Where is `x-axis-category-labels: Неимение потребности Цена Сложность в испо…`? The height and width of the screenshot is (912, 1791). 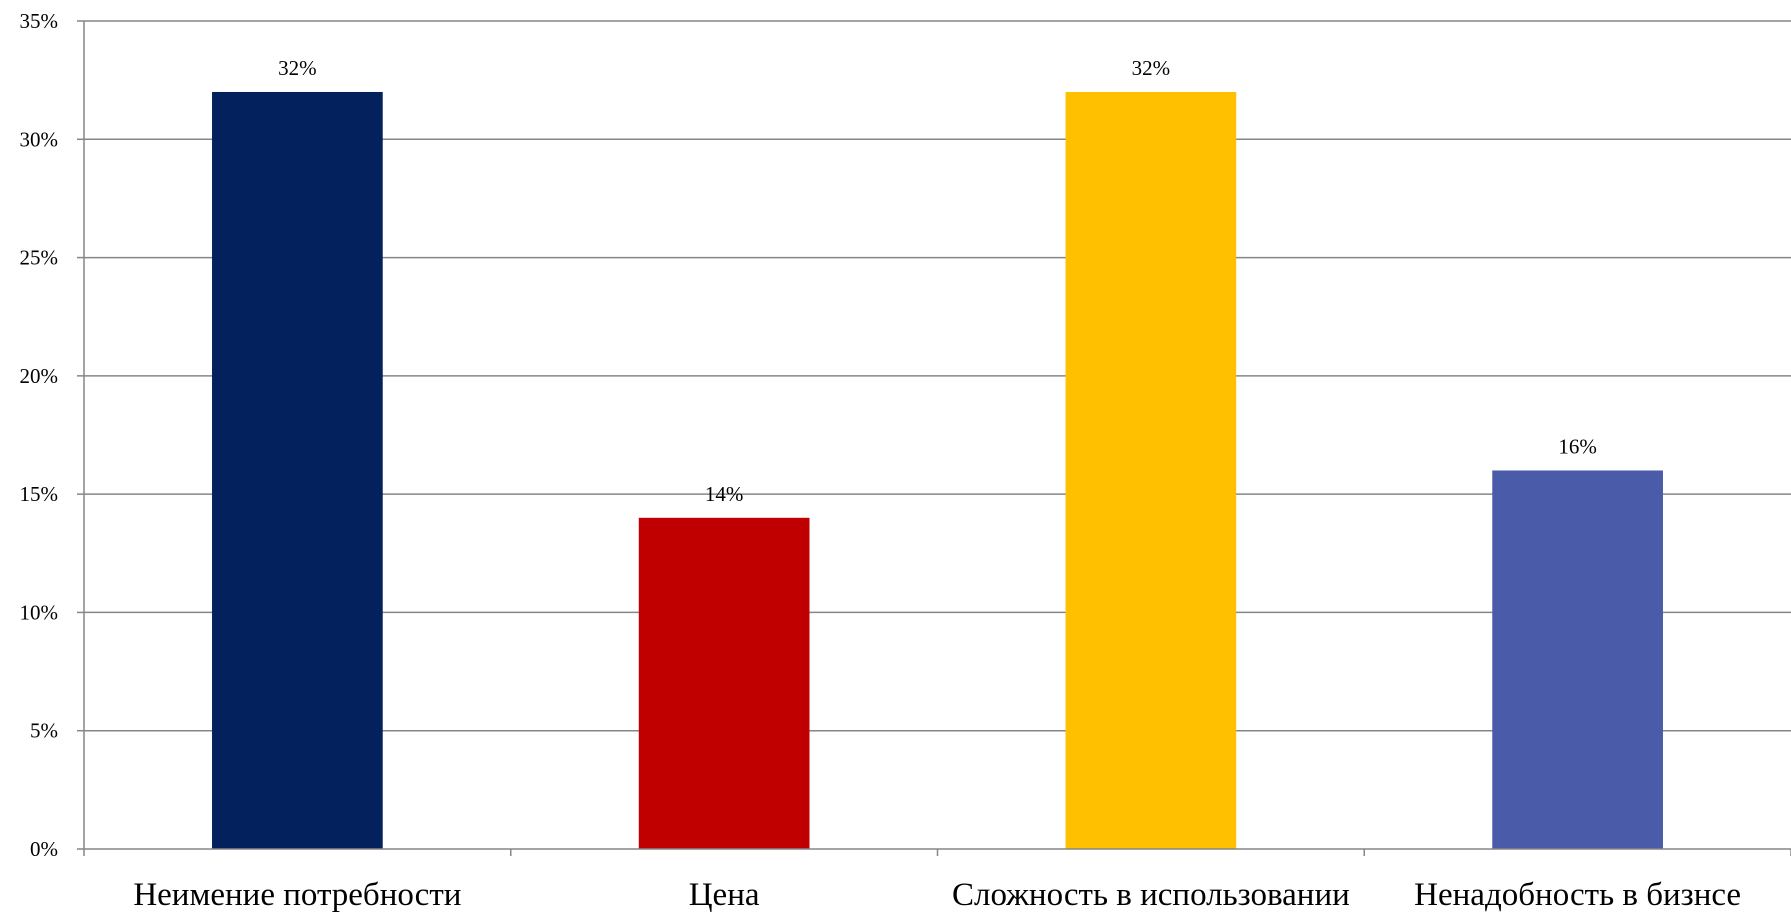
x-axis-category-labels: Неимение потребности Цена Сложность в испо… is located at coordinates (937, 894).